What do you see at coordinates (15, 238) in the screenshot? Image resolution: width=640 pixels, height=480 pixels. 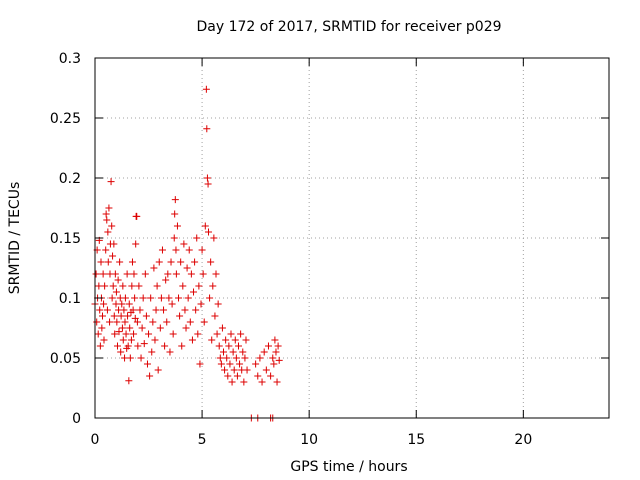 I see `y-axis-label: SRMTID / TECUs` at bounding box center [15, 238].